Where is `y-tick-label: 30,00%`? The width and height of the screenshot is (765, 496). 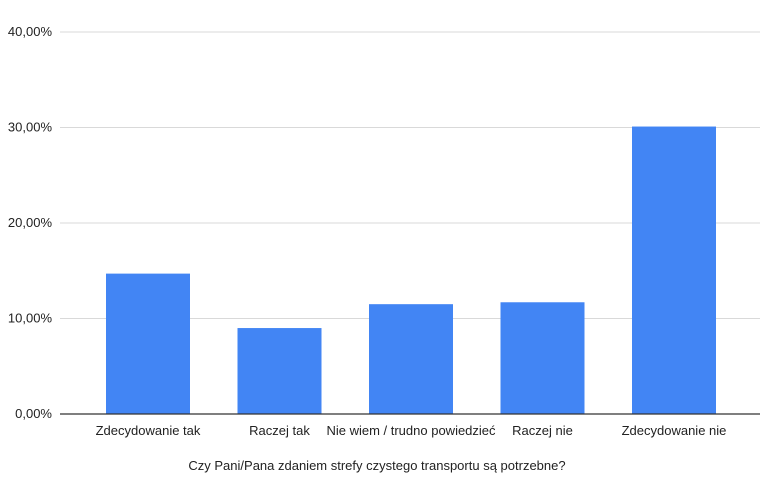
y-tick-label: 30,00% is located at coordinates (30, 127).